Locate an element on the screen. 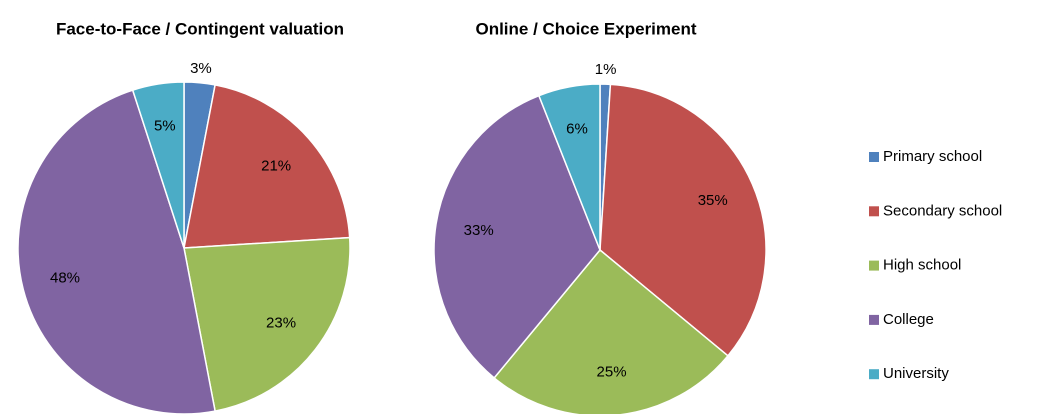 This screenshot has height=414, width=1063. chart-title: Online / Choice Experiment is located at coordinates (585, 28).